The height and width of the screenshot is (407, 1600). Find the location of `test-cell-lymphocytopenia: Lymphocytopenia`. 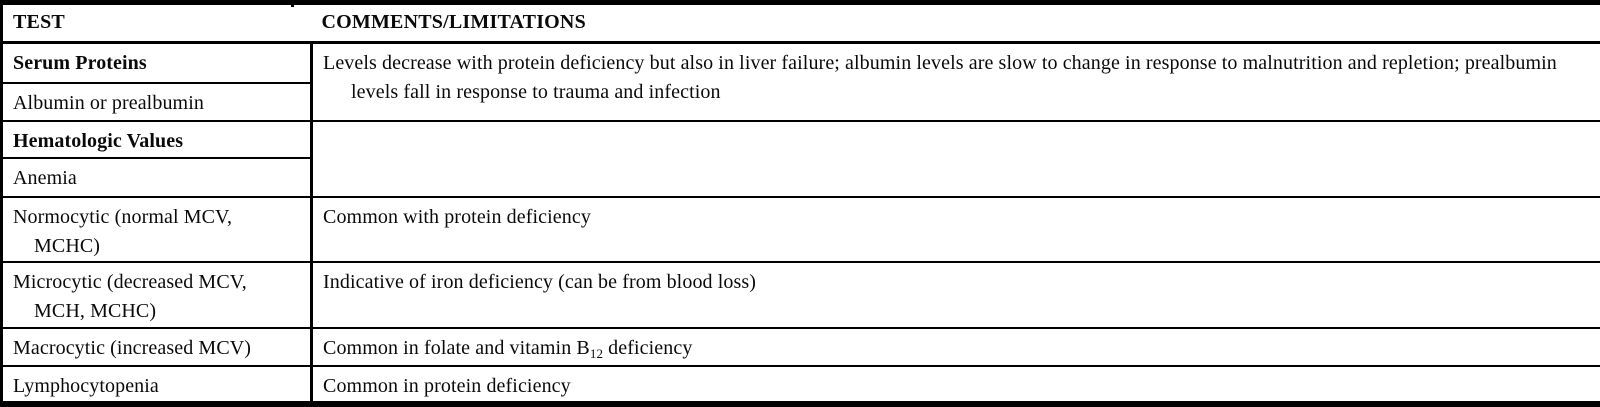

test-cell-lymphocytopenia: Lymphocytopenia is located at coordinates (156, 385).